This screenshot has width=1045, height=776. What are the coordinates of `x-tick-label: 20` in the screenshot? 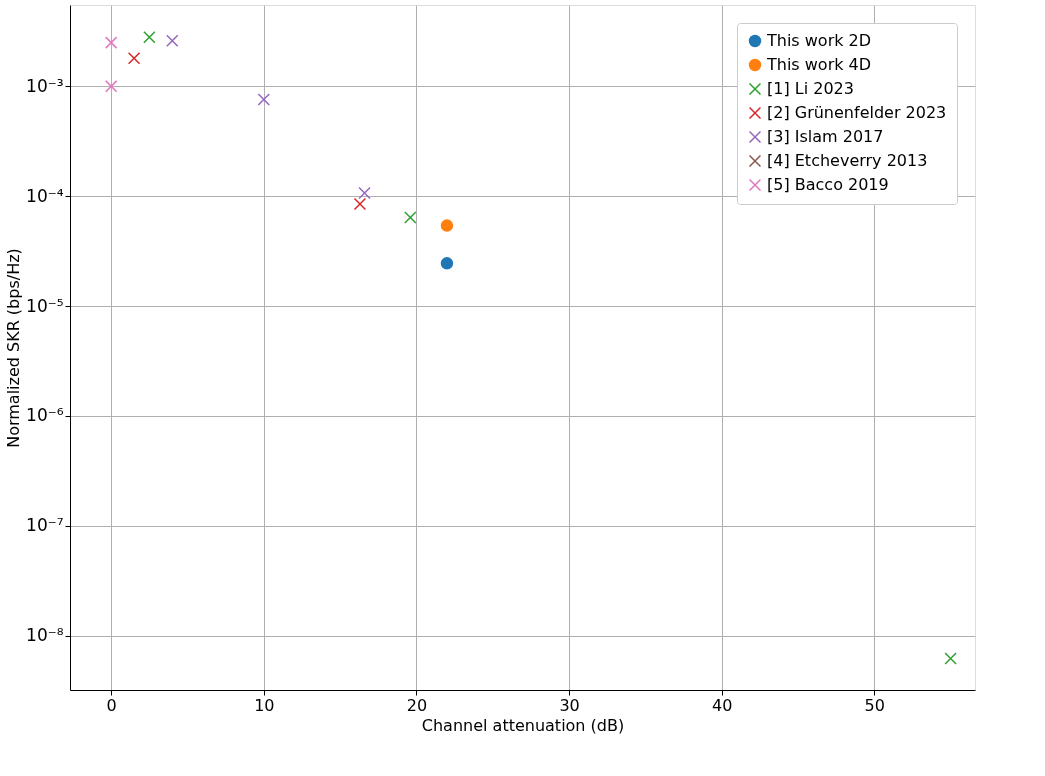 It's located at (417, 705).